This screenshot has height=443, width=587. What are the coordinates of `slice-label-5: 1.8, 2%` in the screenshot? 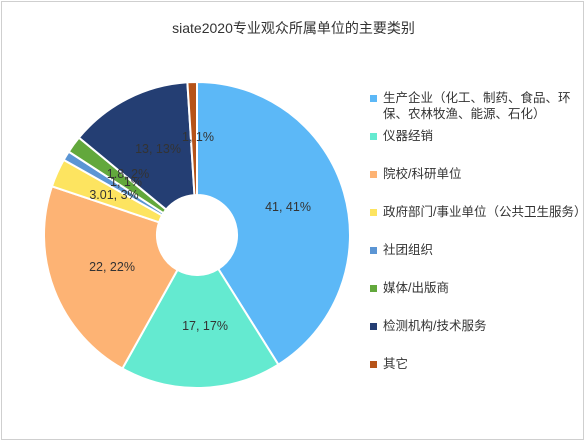 It's located at (128, 174).